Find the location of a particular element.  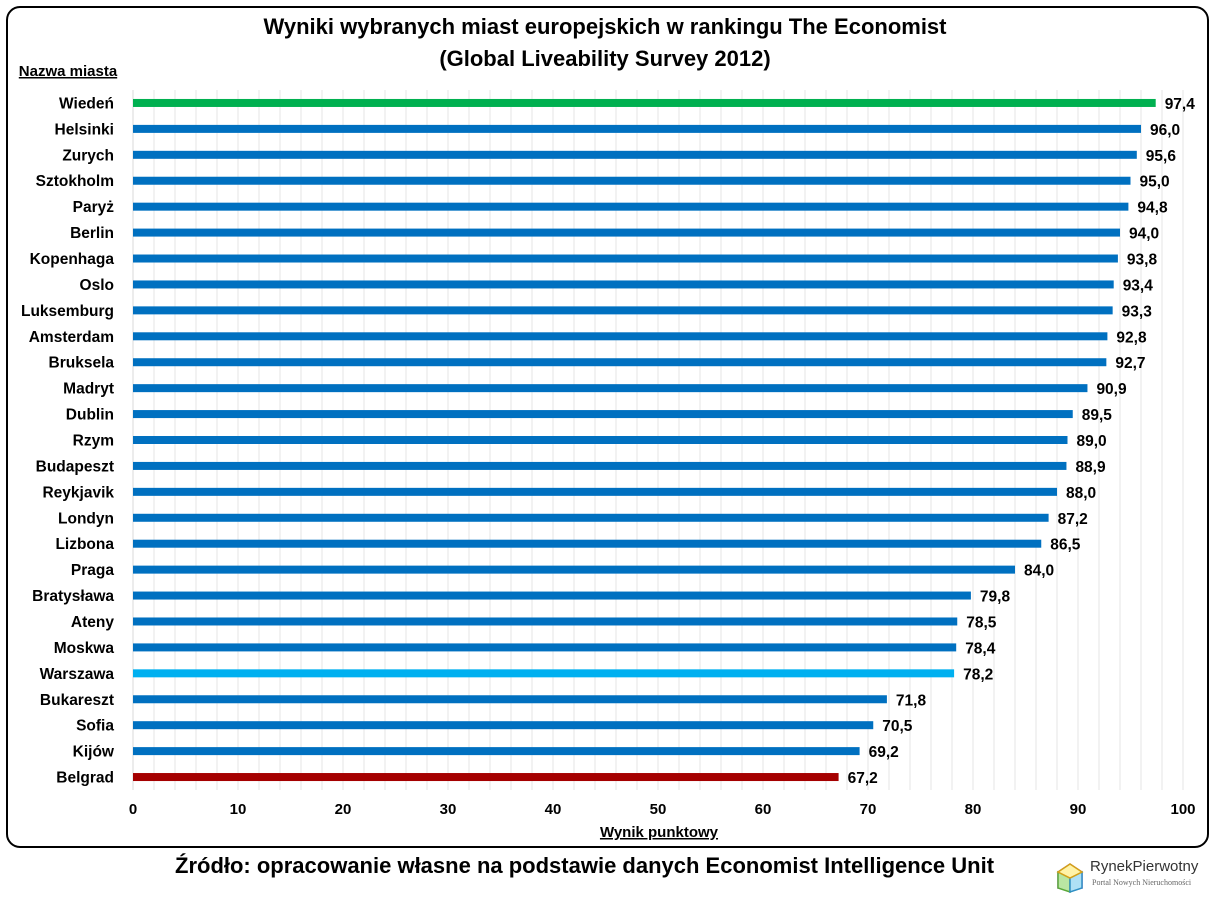

category-label: Madryt is located at coordinates (88, 389).